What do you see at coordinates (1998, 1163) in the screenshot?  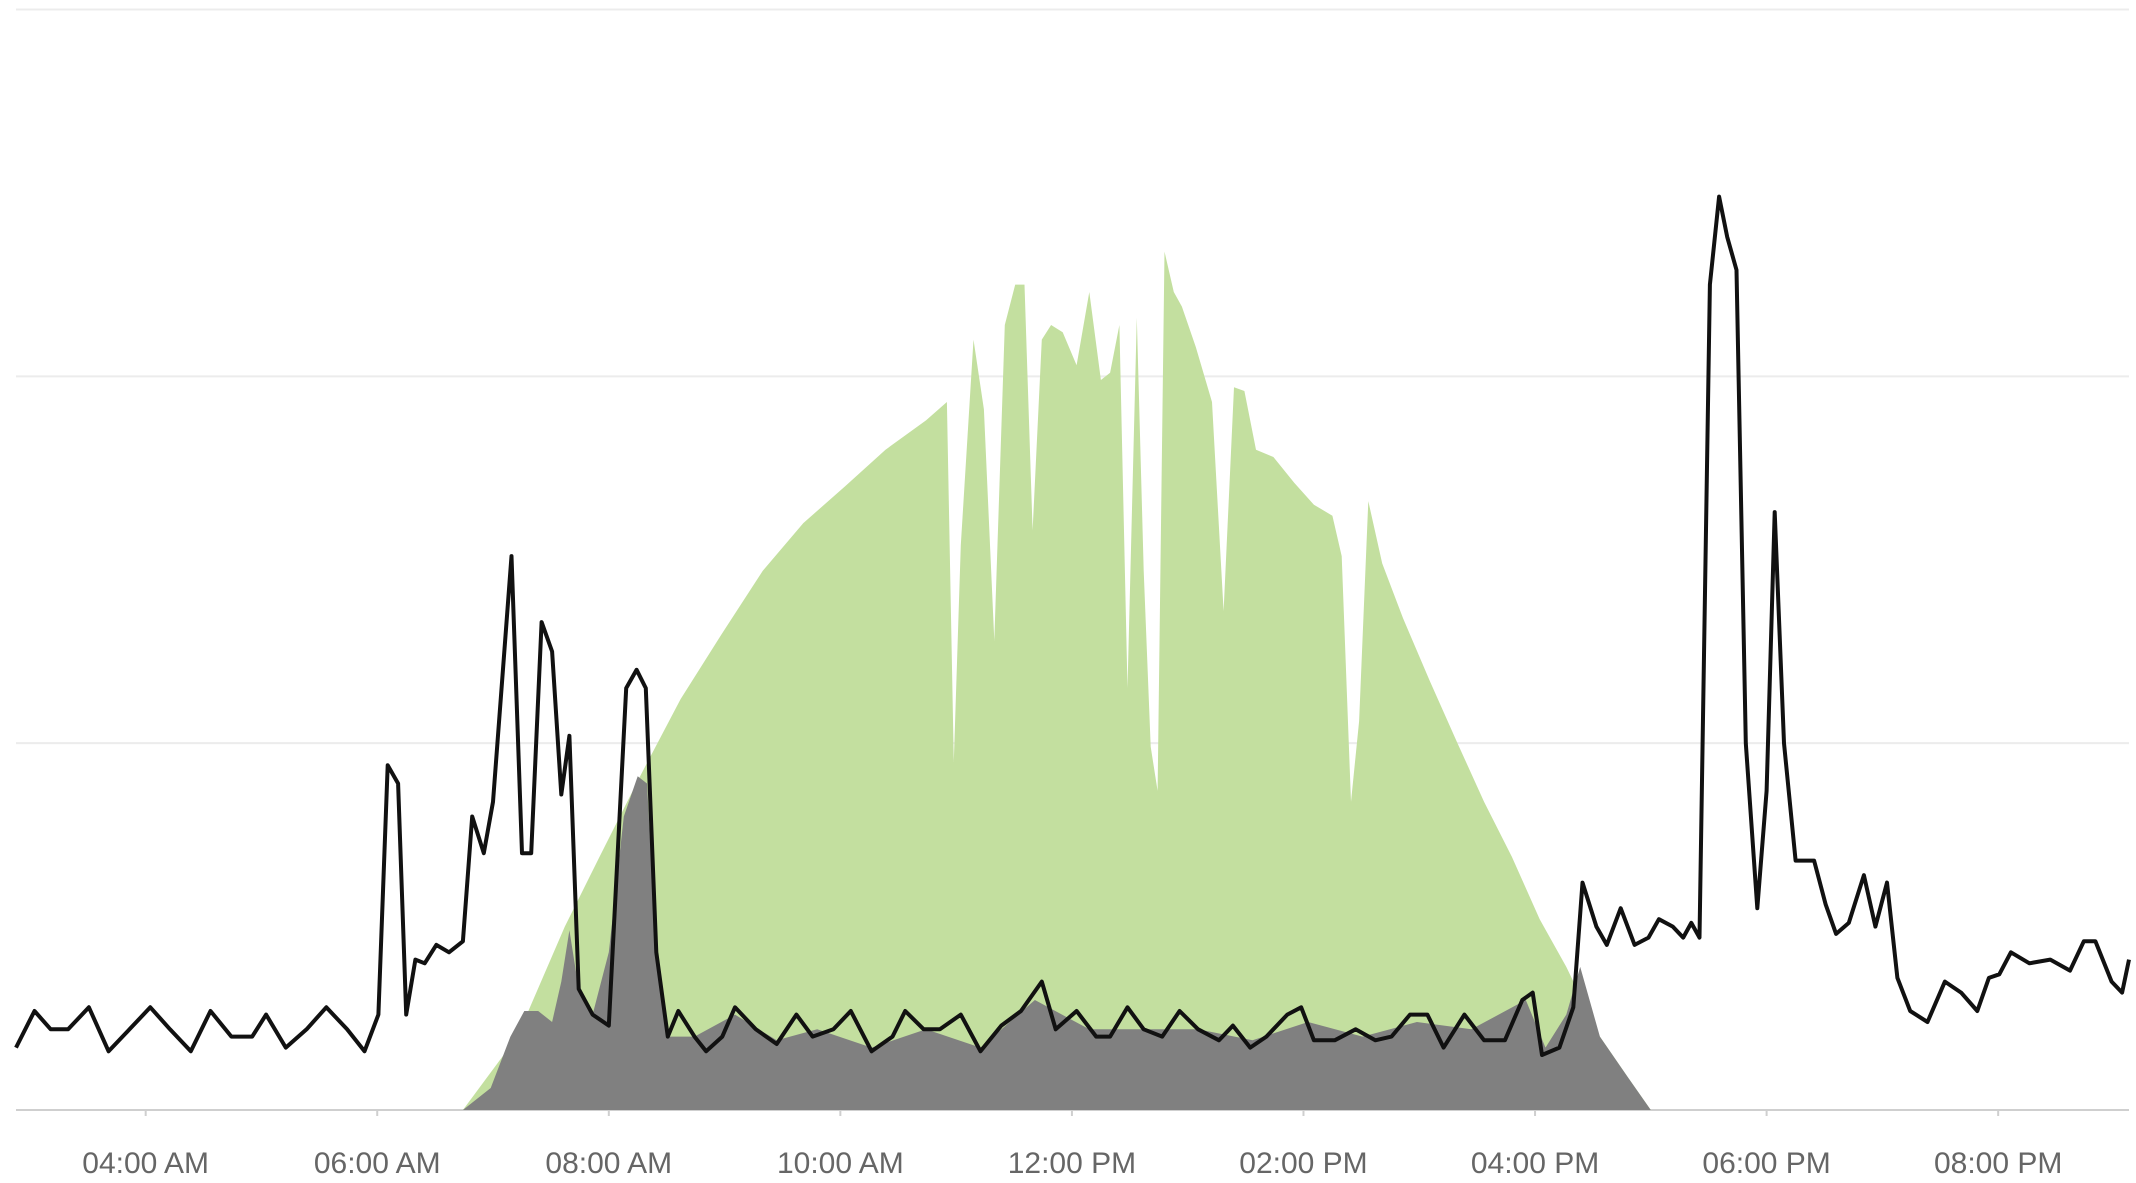 I see `x-tick-label: 08:00 PM` at bounding box center [1998, 1163].